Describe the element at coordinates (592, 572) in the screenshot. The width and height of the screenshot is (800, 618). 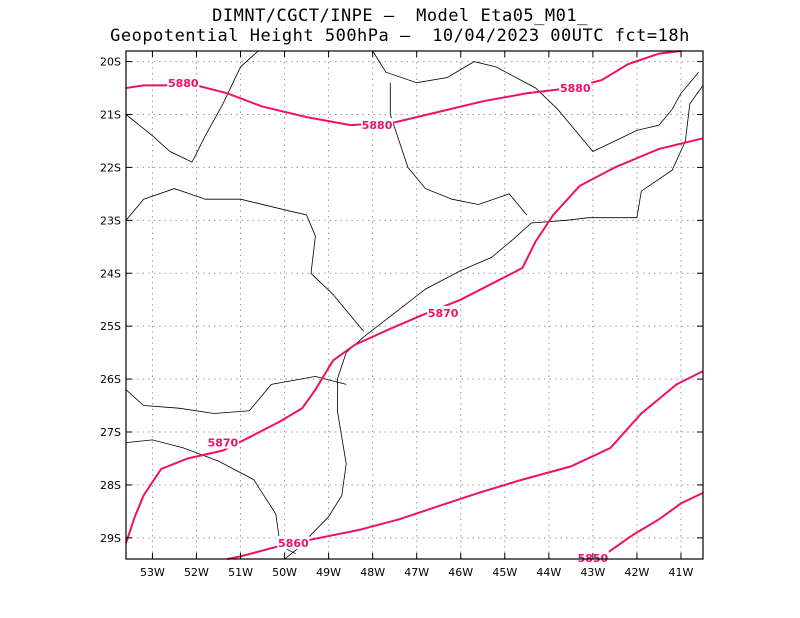
I see `lon-tick-label: 43W` at that location.